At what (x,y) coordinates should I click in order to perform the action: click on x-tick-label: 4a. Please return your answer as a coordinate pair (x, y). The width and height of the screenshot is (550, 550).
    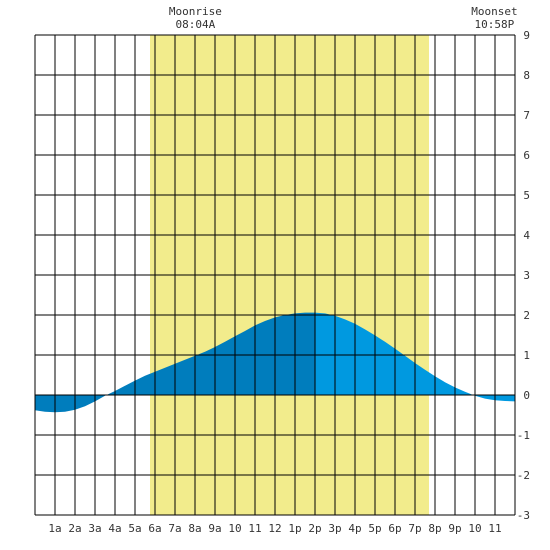
    Looking at the image, I should click on (114, 528).